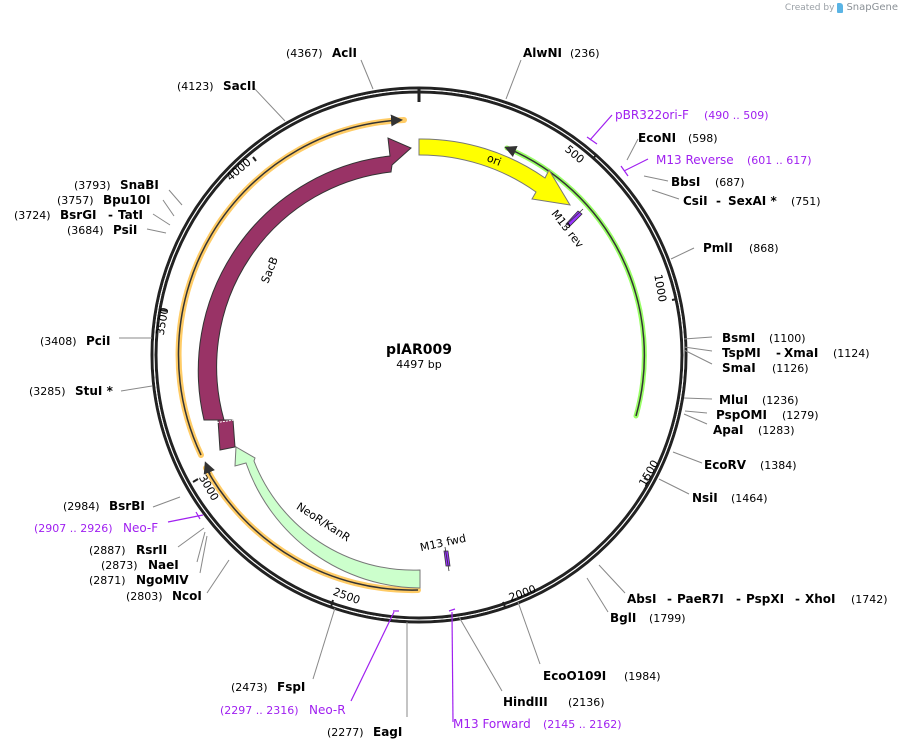  I want to click on svg-text: (3757), so click(75, 200).